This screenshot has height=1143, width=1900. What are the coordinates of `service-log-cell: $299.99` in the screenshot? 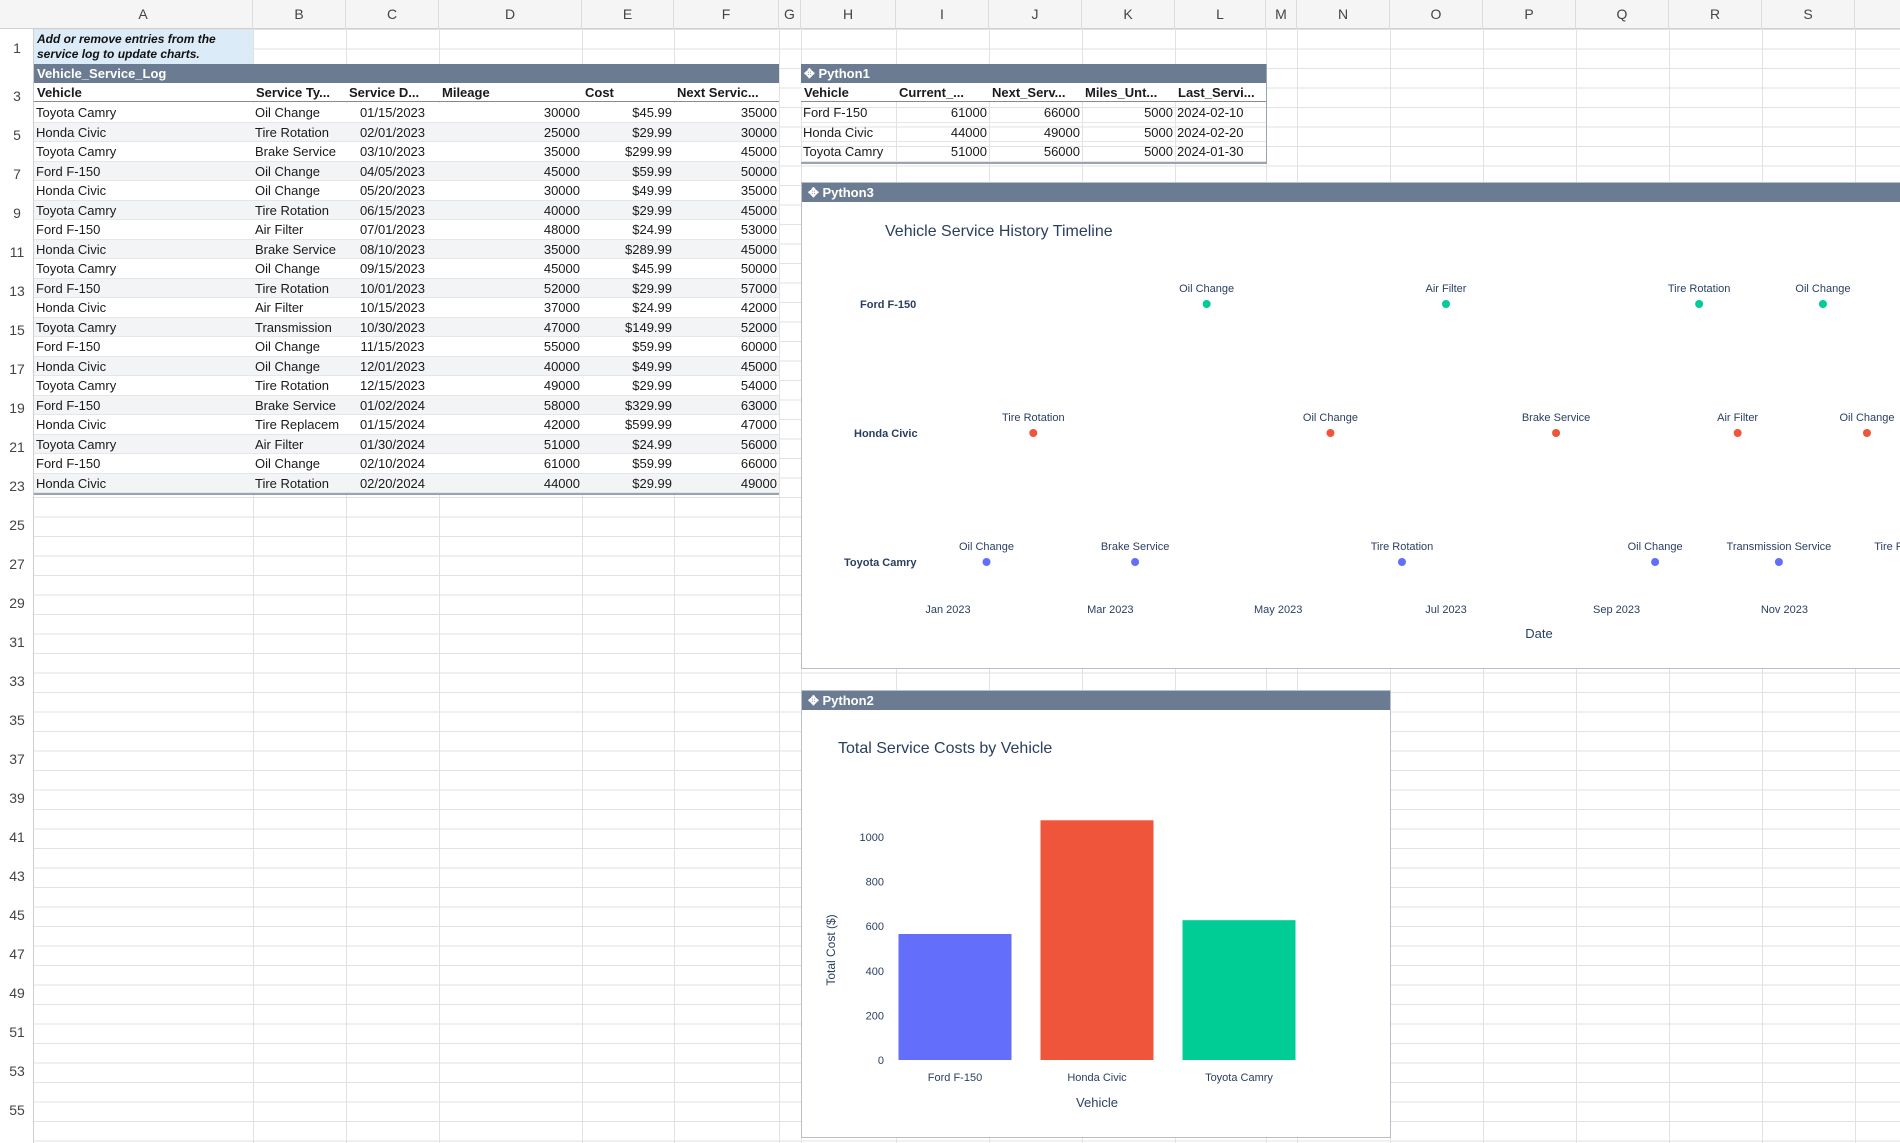 It's located at (648, 151).